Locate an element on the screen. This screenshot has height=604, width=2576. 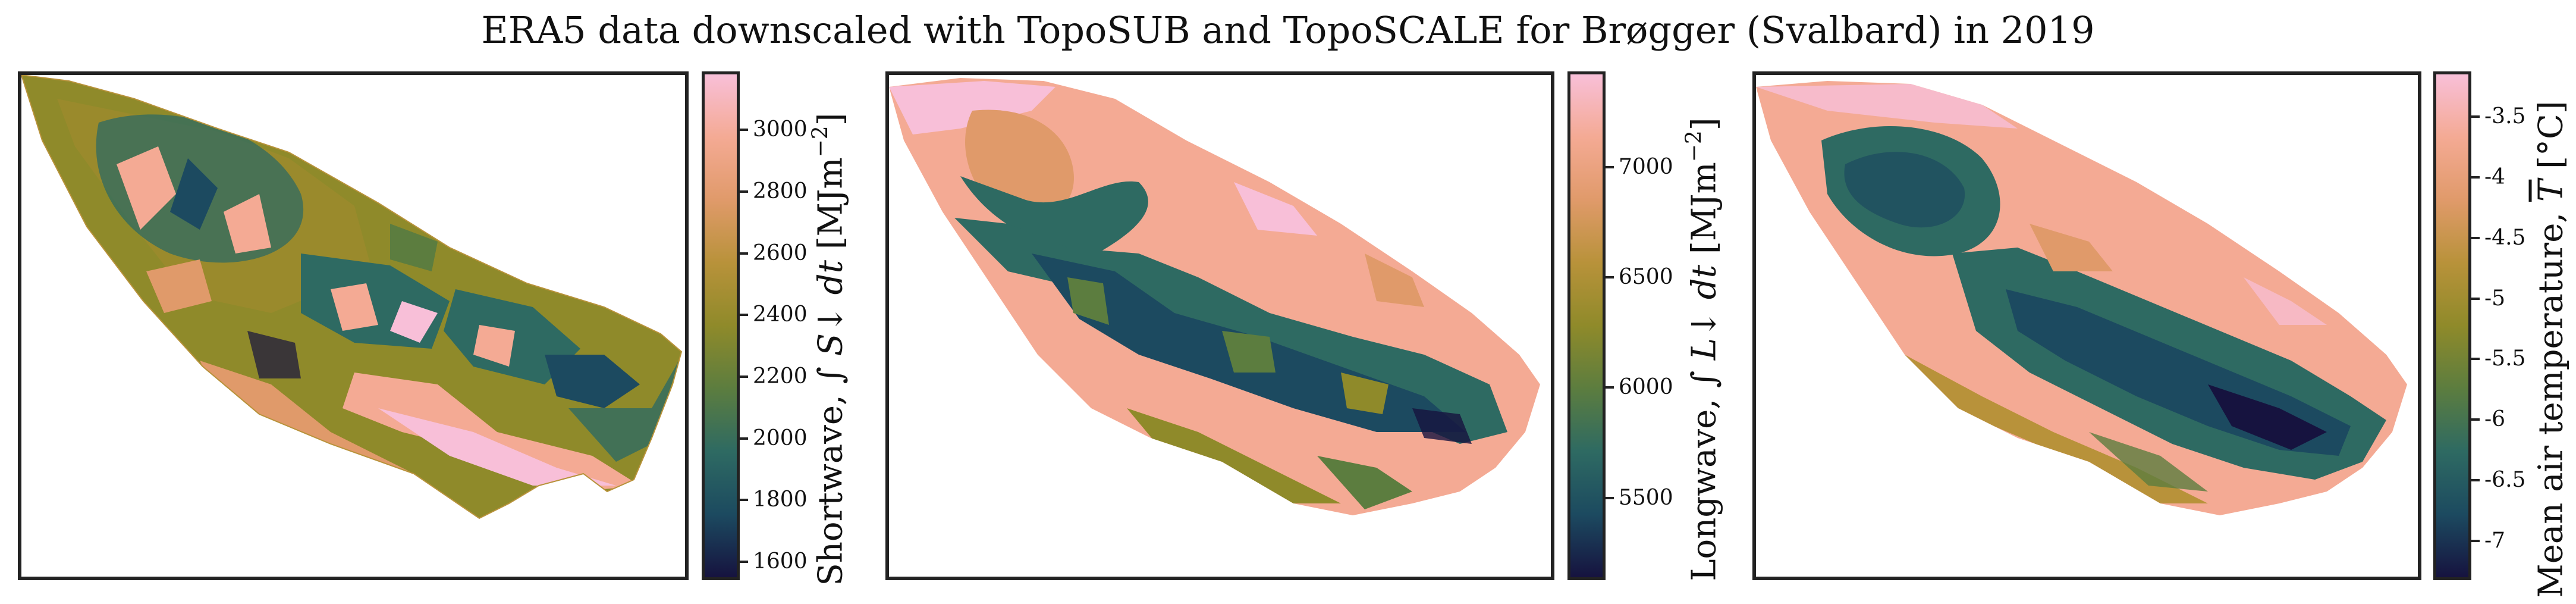
temperature-colorbar-tick-label: -6.5 is located at coordinates (2505, 480).